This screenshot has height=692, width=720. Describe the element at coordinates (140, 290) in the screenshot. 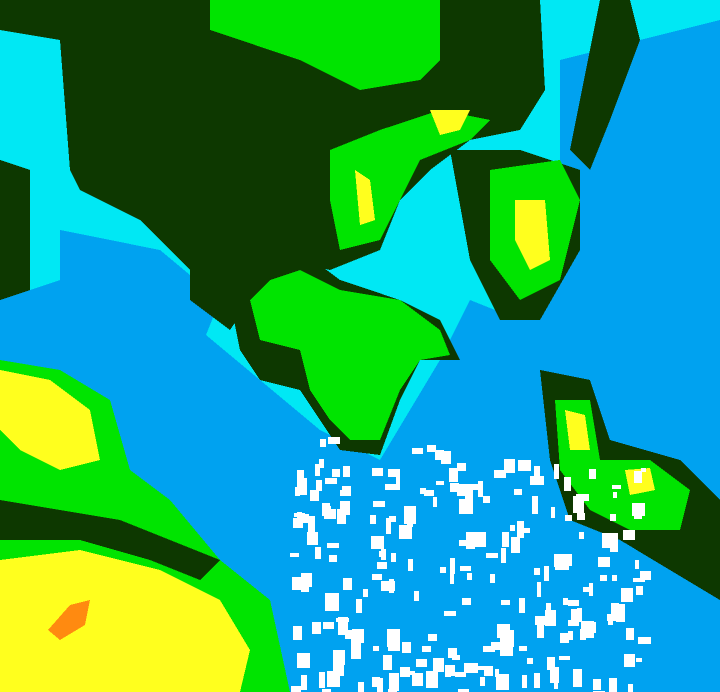

I see `region-blue-west` at that location.